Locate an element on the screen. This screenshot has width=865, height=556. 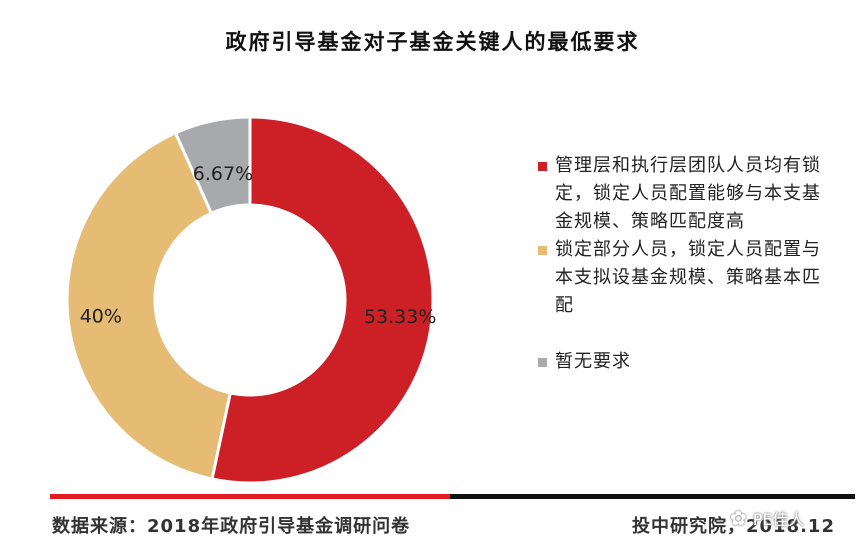
publisher-note: 投中研究院，2018.12 is located at coordinates (733, 526).